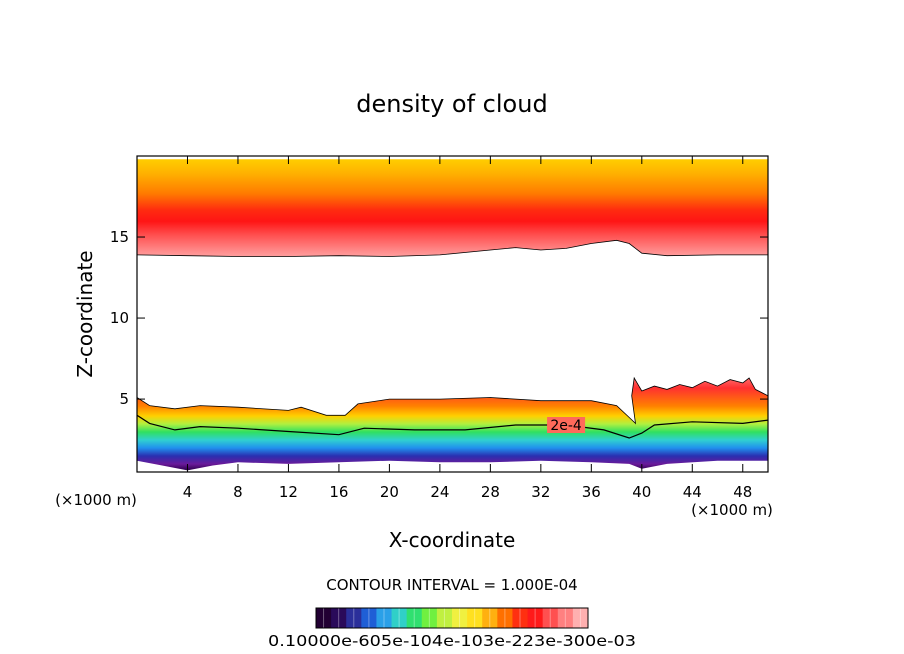 The height and width of the screenshot is (654, 904). I want to click on x-tick-label: 40, so click(641, 492).